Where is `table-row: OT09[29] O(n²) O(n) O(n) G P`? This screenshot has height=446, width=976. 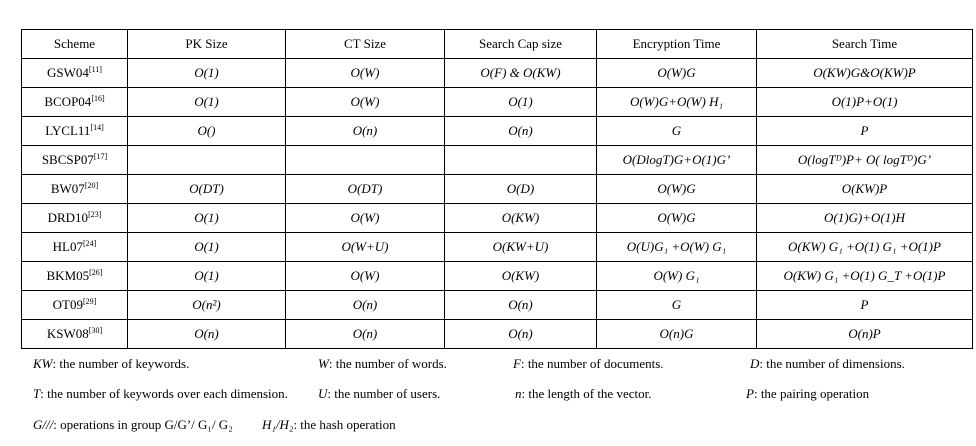
table-row: OT09[29] O(n²) O(n) O(n) G P is located at coordinates (497, 305).